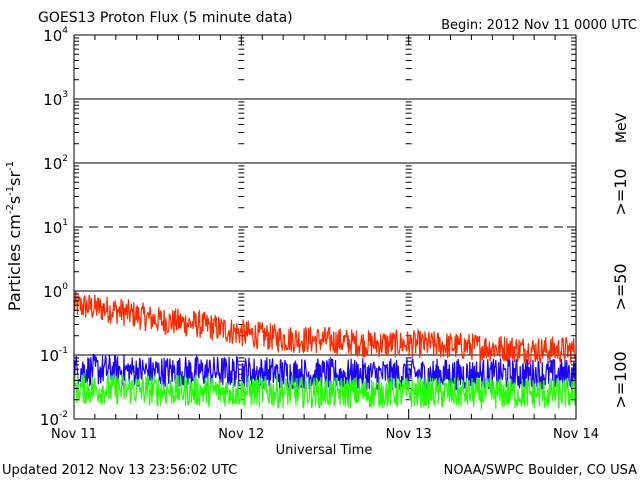 Image resolution: width=640 pixels, height=480 pixels. I want to click on y-axis-label-exp2: -1, so click(10, 191).